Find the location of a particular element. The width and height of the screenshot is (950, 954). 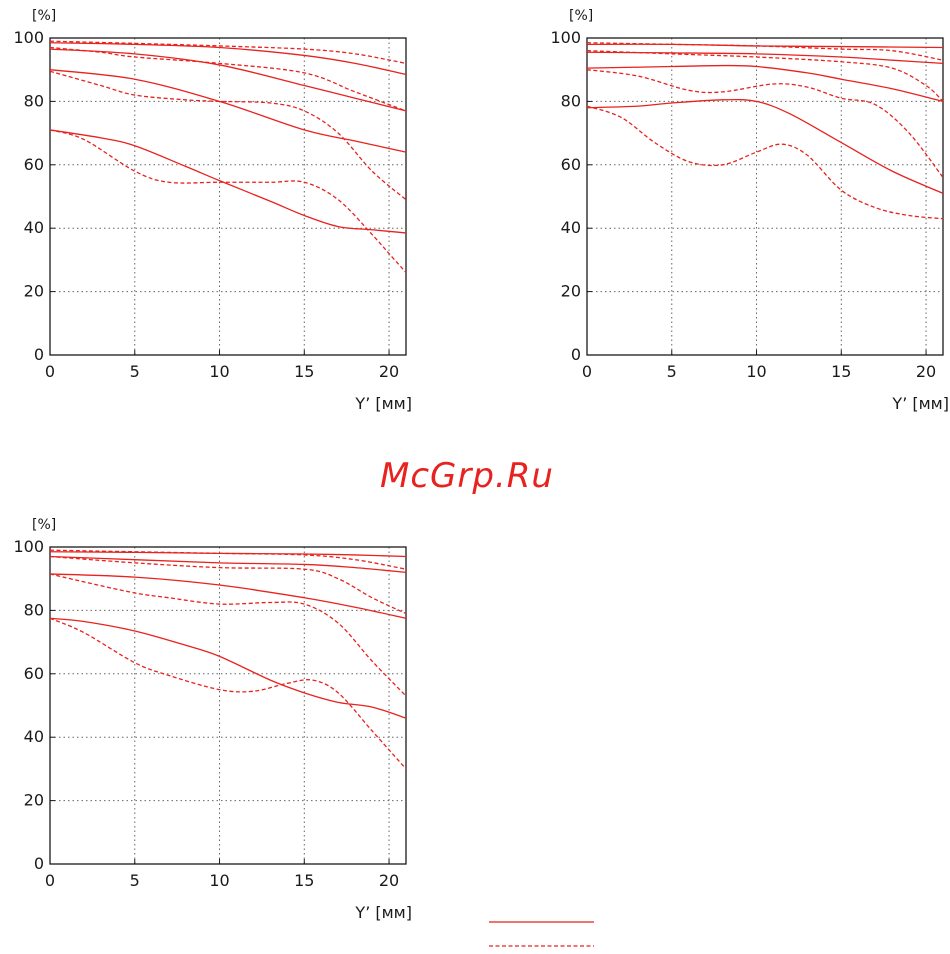

watermark-text: McGrp.Ru is located at coordinates (467, 476).